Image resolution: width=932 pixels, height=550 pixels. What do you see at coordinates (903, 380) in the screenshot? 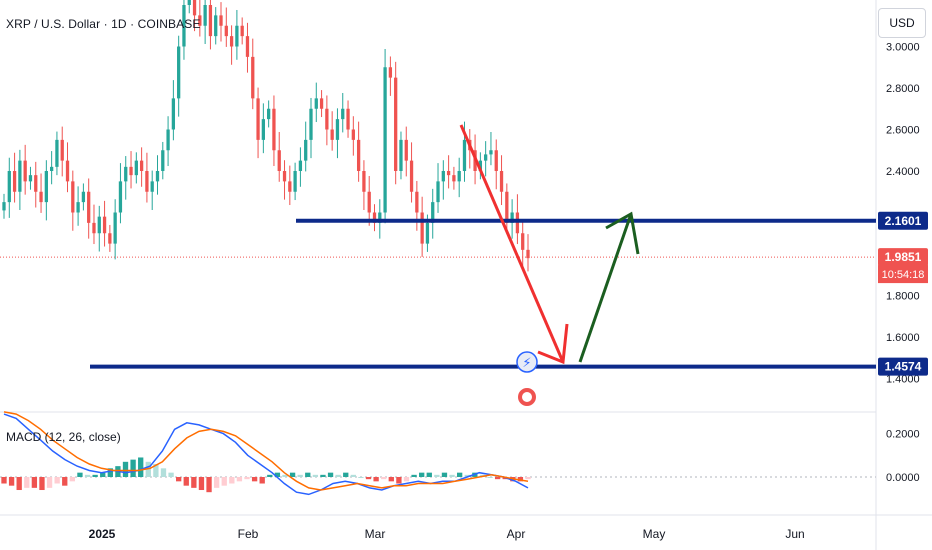
I see `price-tick-label: 1.4000` at bounding box center [903, 380].